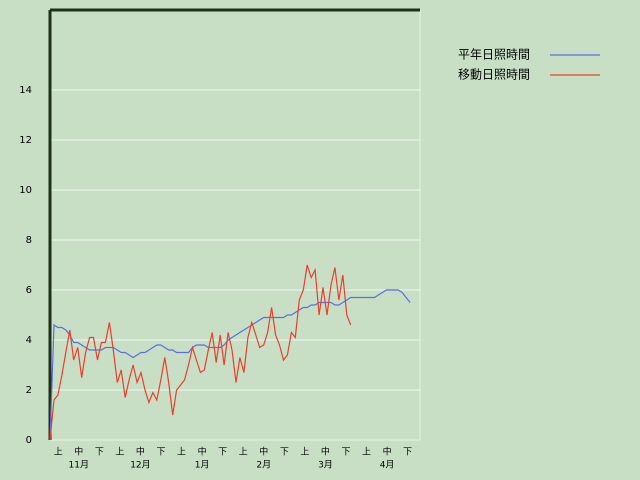 This screenshot has width=640, height=480. I want to click on month-label: 11月, so click(79, 465).